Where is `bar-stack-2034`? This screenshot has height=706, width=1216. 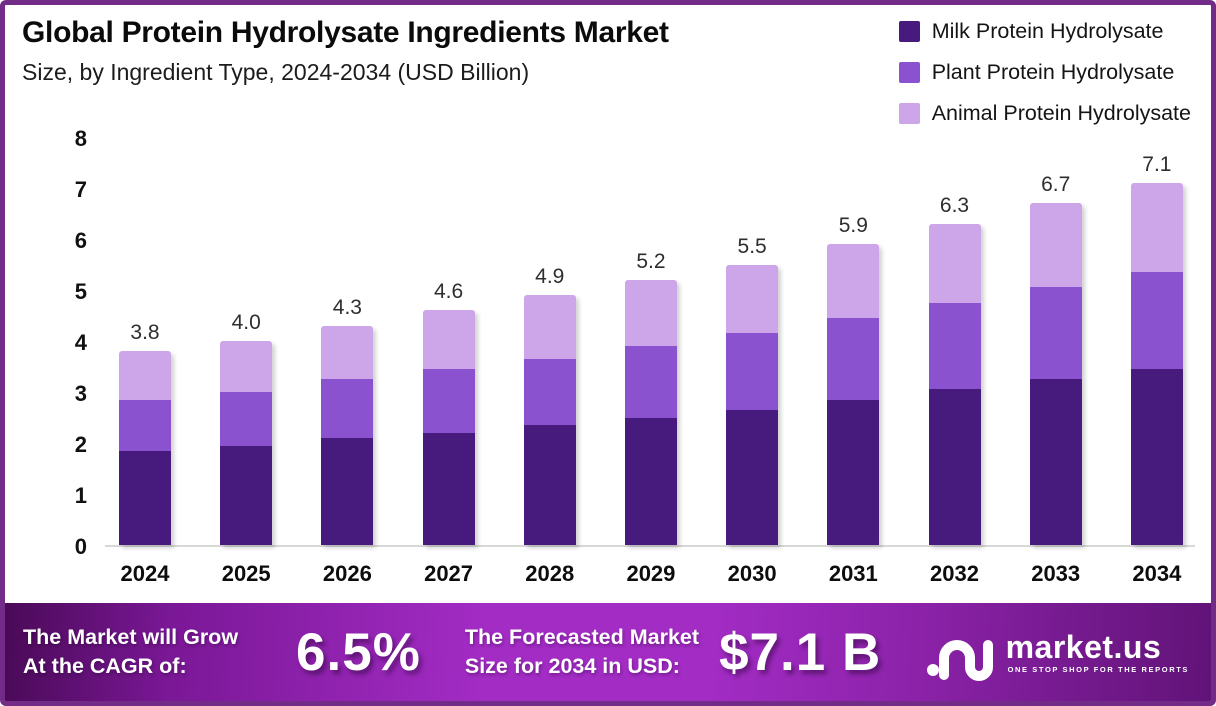 bar-stack-2034 is located at coordinates (1156, 363).